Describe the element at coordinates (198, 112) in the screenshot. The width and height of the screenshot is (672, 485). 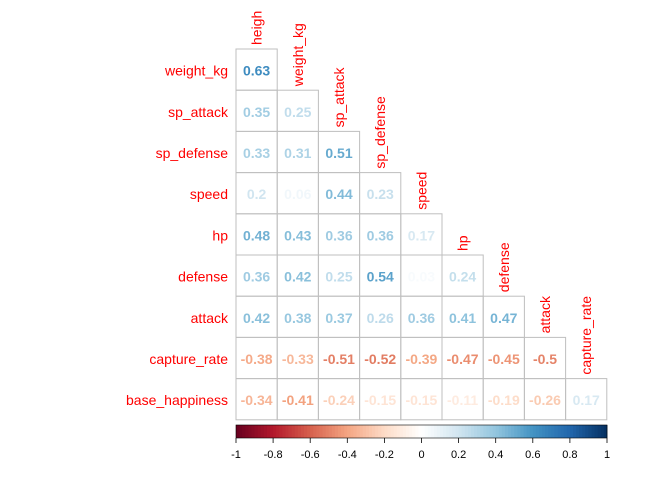
I see `row-label: sp_attack` at that location.